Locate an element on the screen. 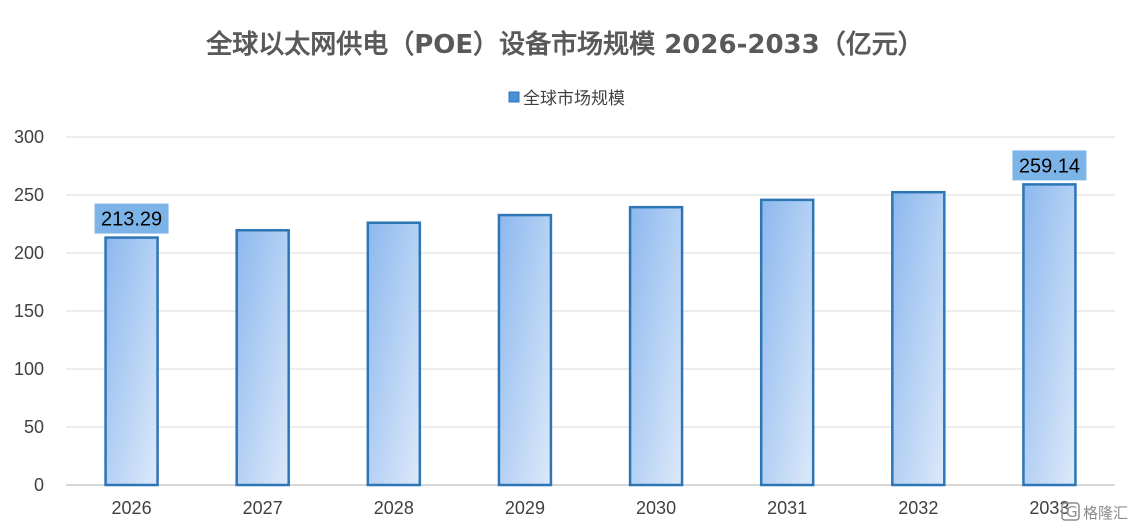 The image size is (1138, 531). y-tick-label: 100 is located at coordinates (29, 369).